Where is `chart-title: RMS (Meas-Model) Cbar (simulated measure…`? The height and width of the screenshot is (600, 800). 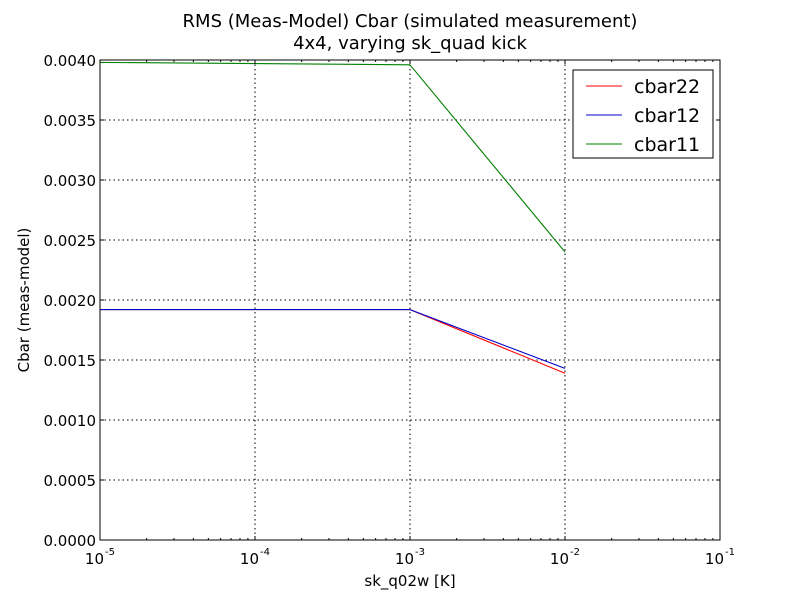
chart-title: RMS (Meas-Model) Cbar (simulated measure… is located at coordinates (410, 21).